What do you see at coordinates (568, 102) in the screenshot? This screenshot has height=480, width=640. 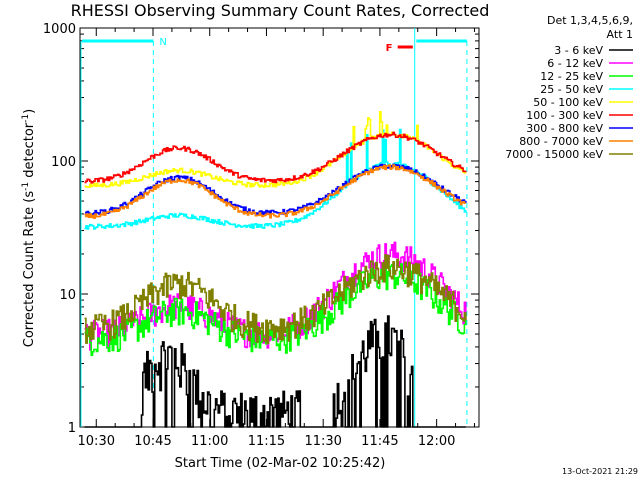 I see `legend-label-4: 50 - 100 keV` at bounding box center [568, 102].